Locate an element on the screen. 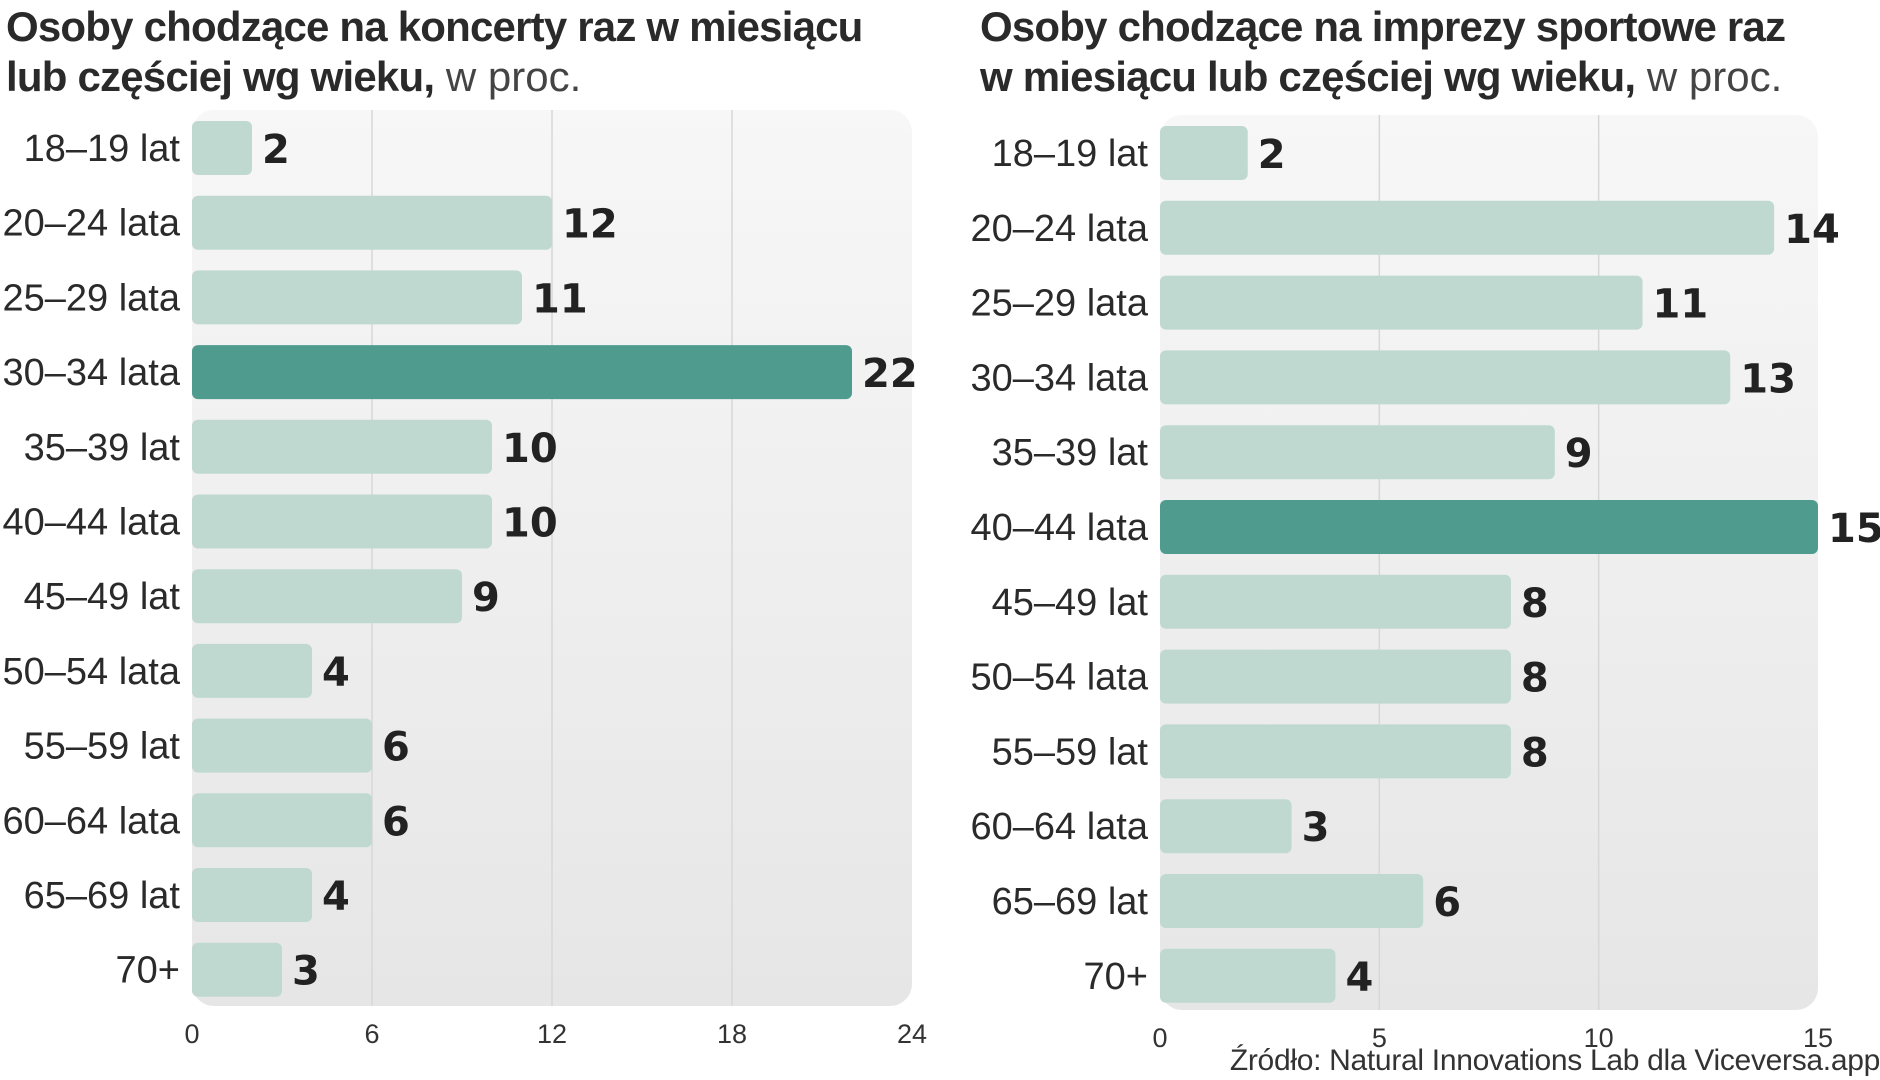  value-label: 12 is located at coordinates (590, 225).